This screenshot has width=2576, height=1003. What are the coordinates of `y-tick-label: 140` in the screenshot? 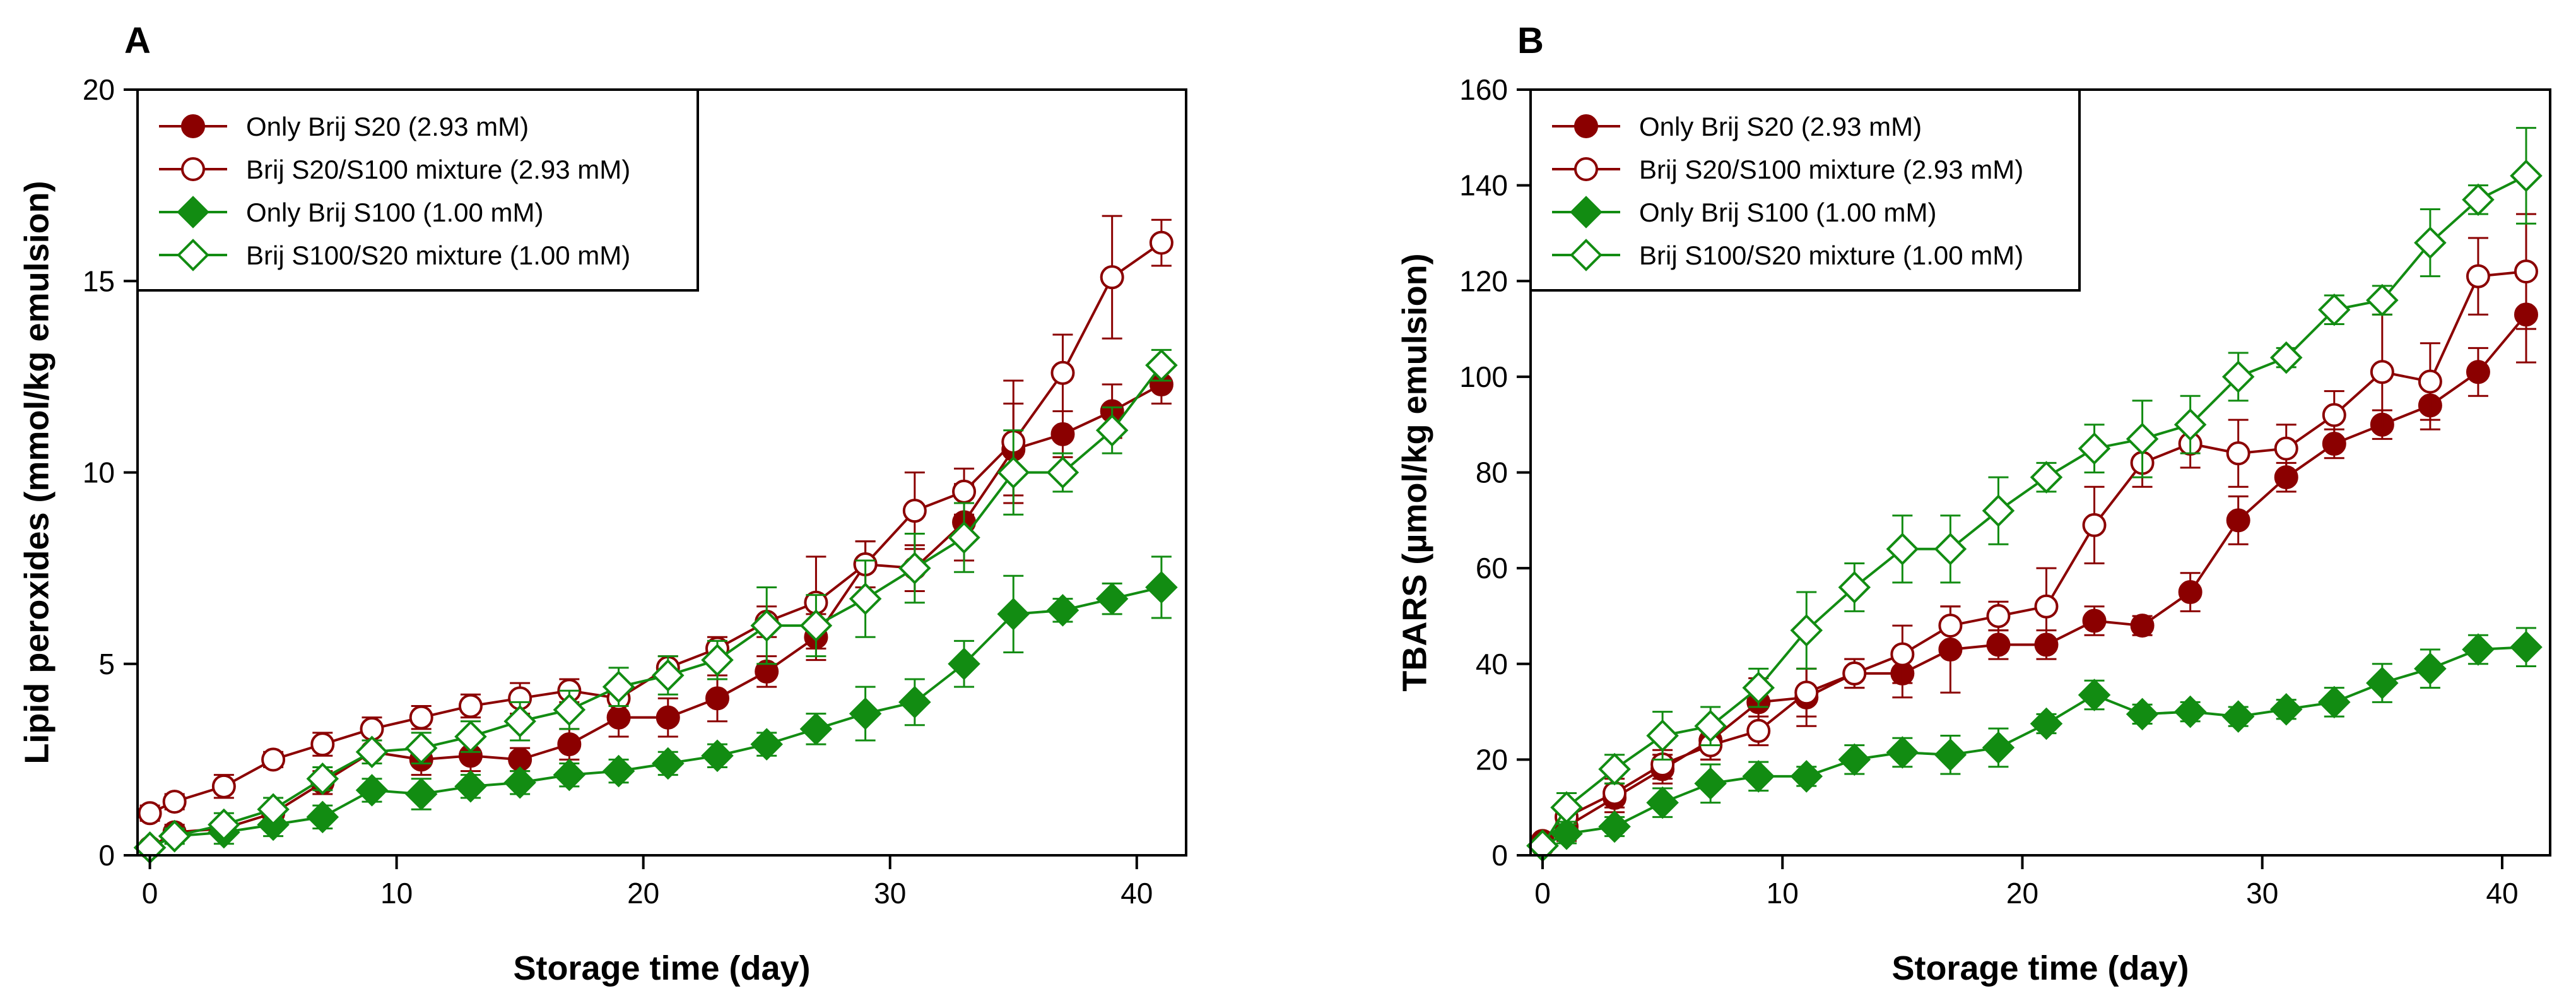 It's located at (1483, 185).